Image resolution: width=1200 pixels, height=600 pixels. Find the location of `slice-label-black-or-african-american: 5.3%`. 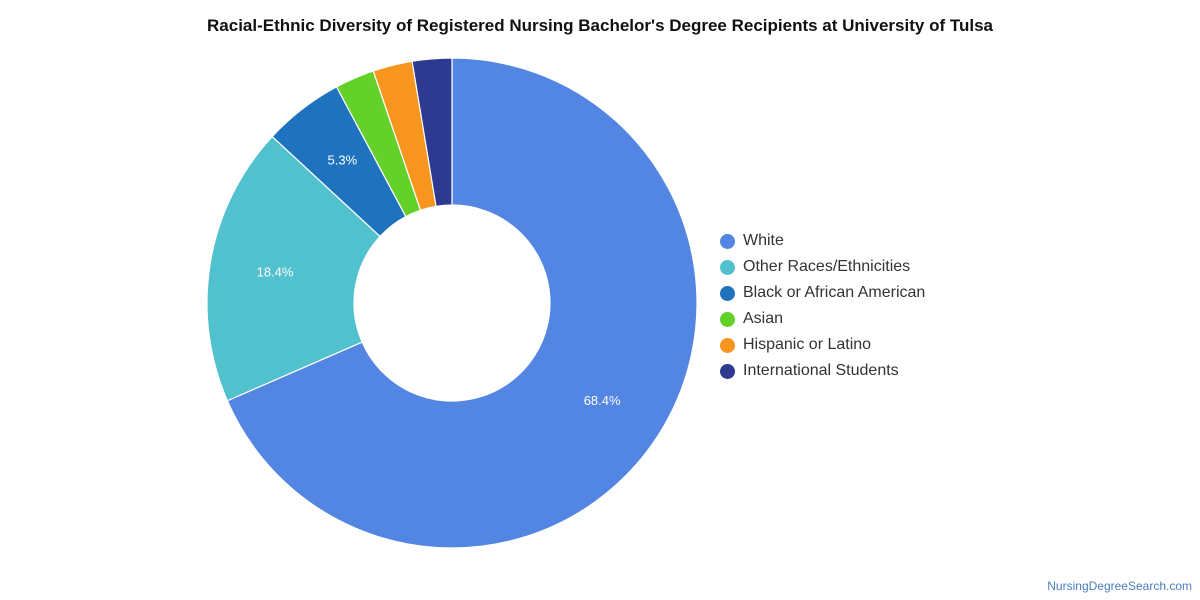

slice-label-black-or-african-american: 5.3% is located at coordinates (343, 159).